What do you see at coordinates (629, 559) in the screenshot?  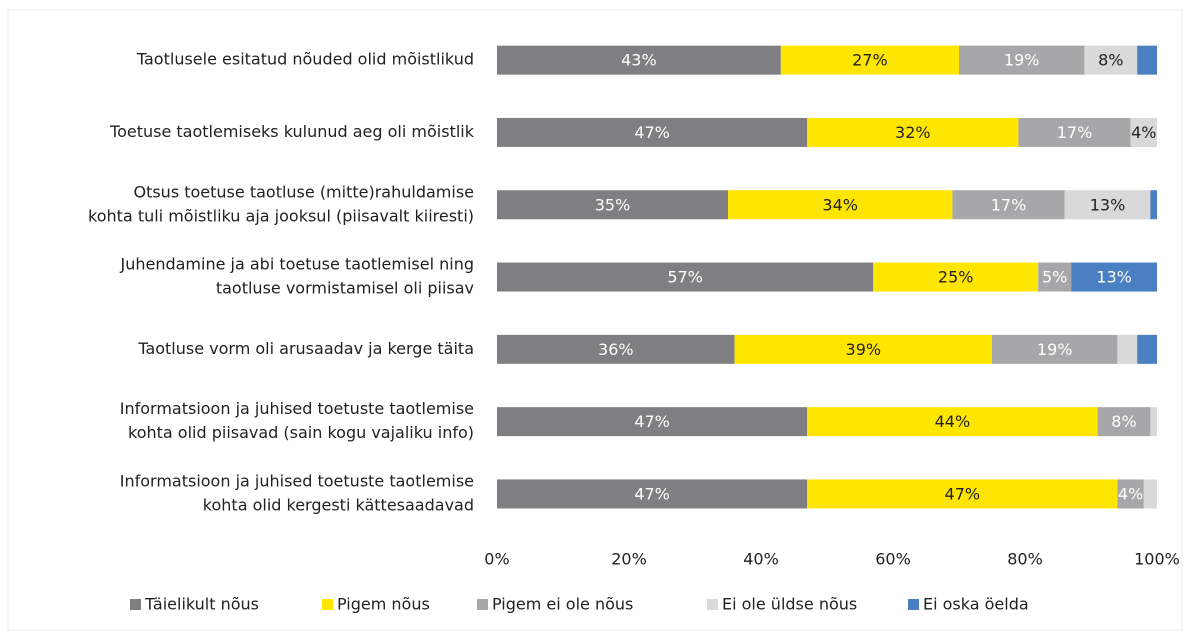 I see `x-tick-label: 20%` at bounding box center [629, 559].